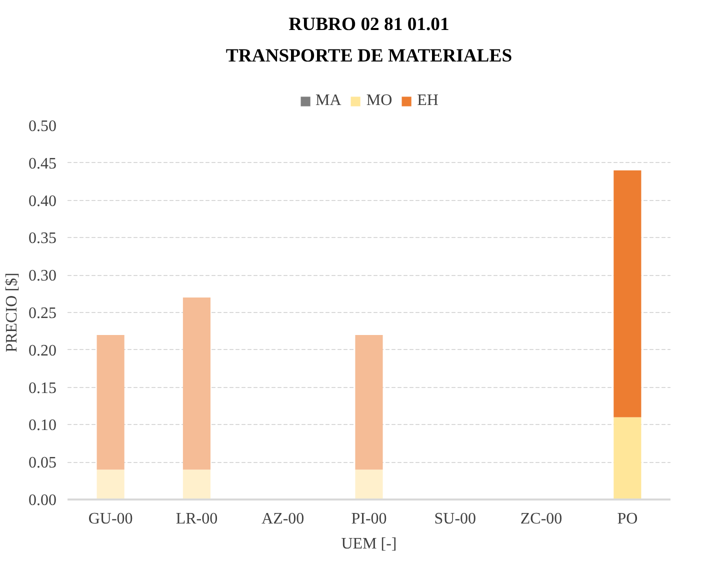 The height and width of the screenshot is (568, 714). What do you see at coordinates (42, 126) in the screenshot?
I see `y-tick-label: 0.50` at bounding box center [42, 126].